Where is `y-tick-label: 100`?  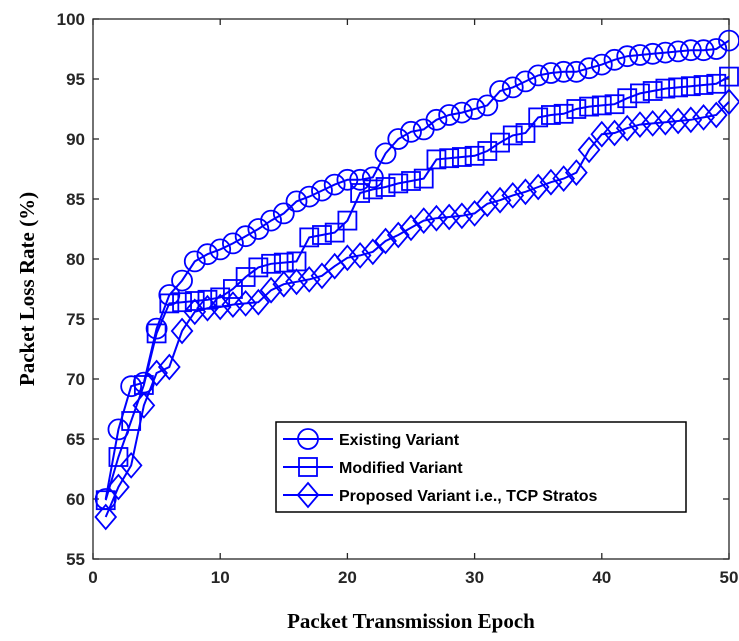
y-tick-label: 100 is located at coordinates (71, 19).